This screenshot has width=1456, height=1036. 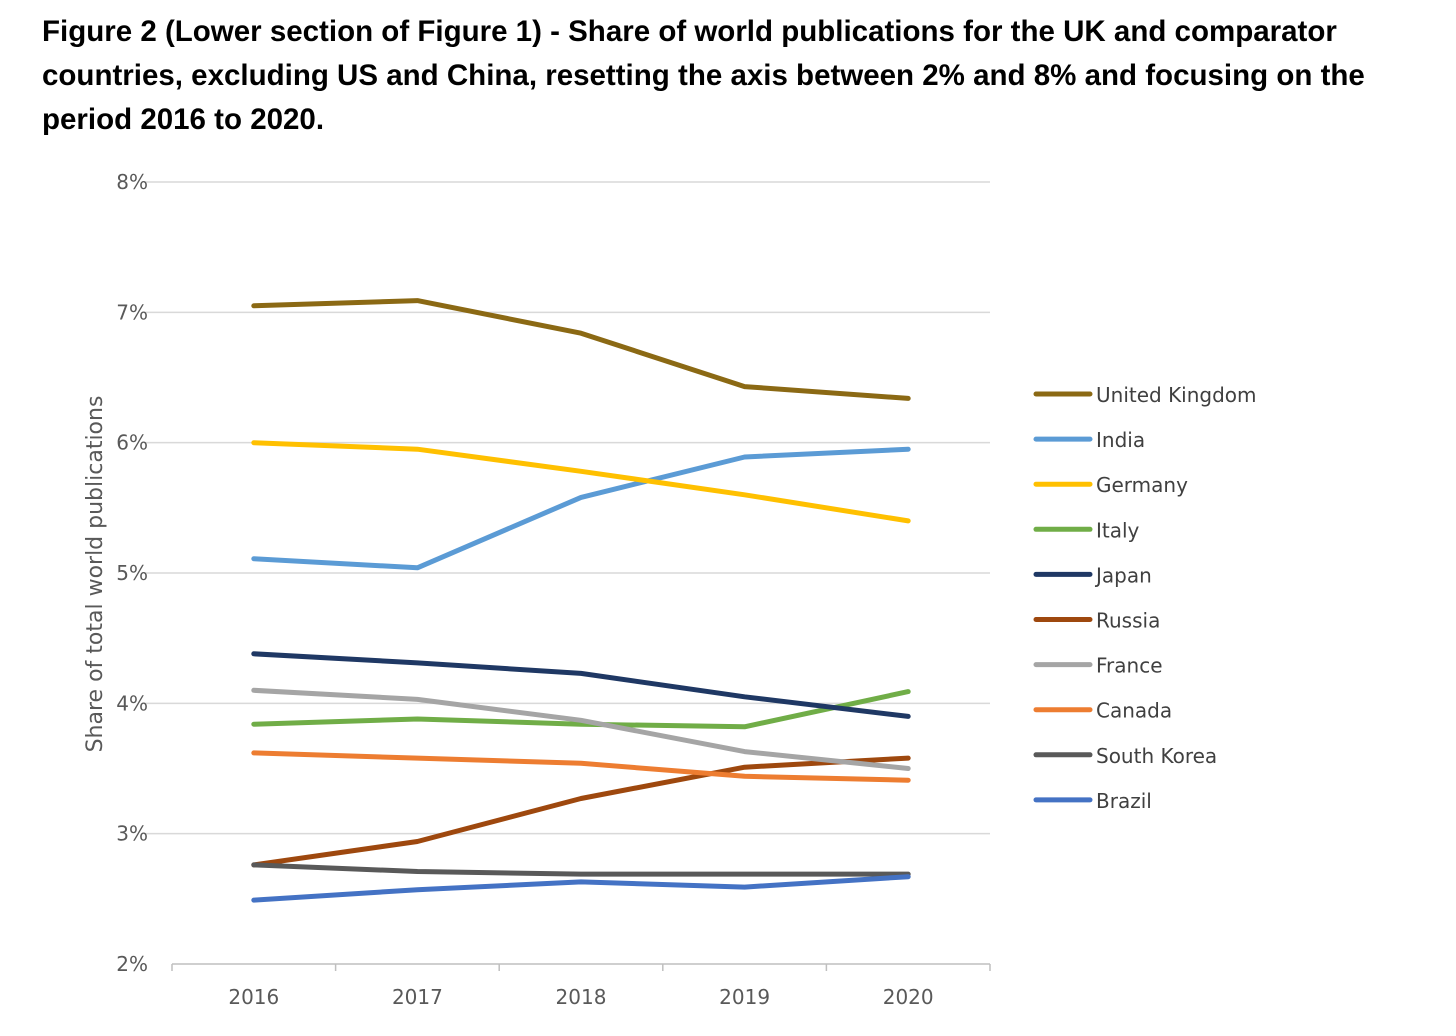 What do you see at coordinates (1134, 711) in the screenshot?
I see `legend-label-canada: Canada` at bounding box center [1134, 711].